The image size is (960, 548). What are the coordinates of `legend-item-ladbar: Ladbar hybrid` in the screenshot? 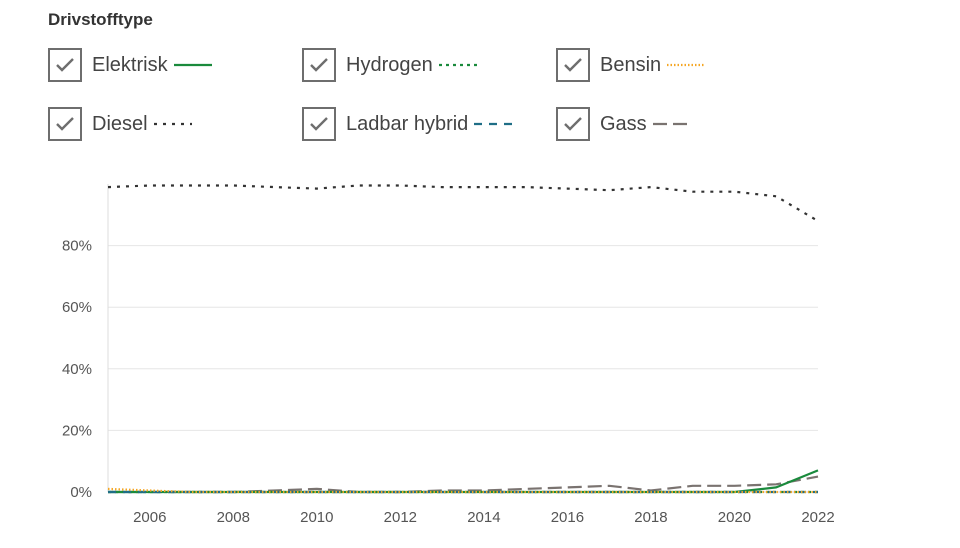 It's located at (408, 124).